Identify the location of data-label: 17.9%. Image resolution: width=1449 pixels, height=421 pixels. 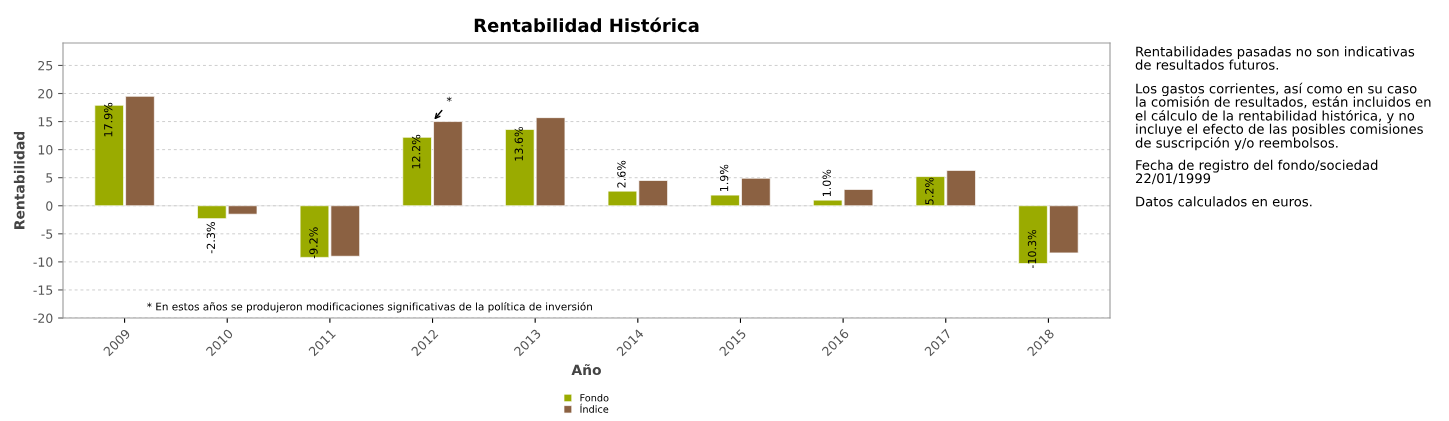
(108, 119).